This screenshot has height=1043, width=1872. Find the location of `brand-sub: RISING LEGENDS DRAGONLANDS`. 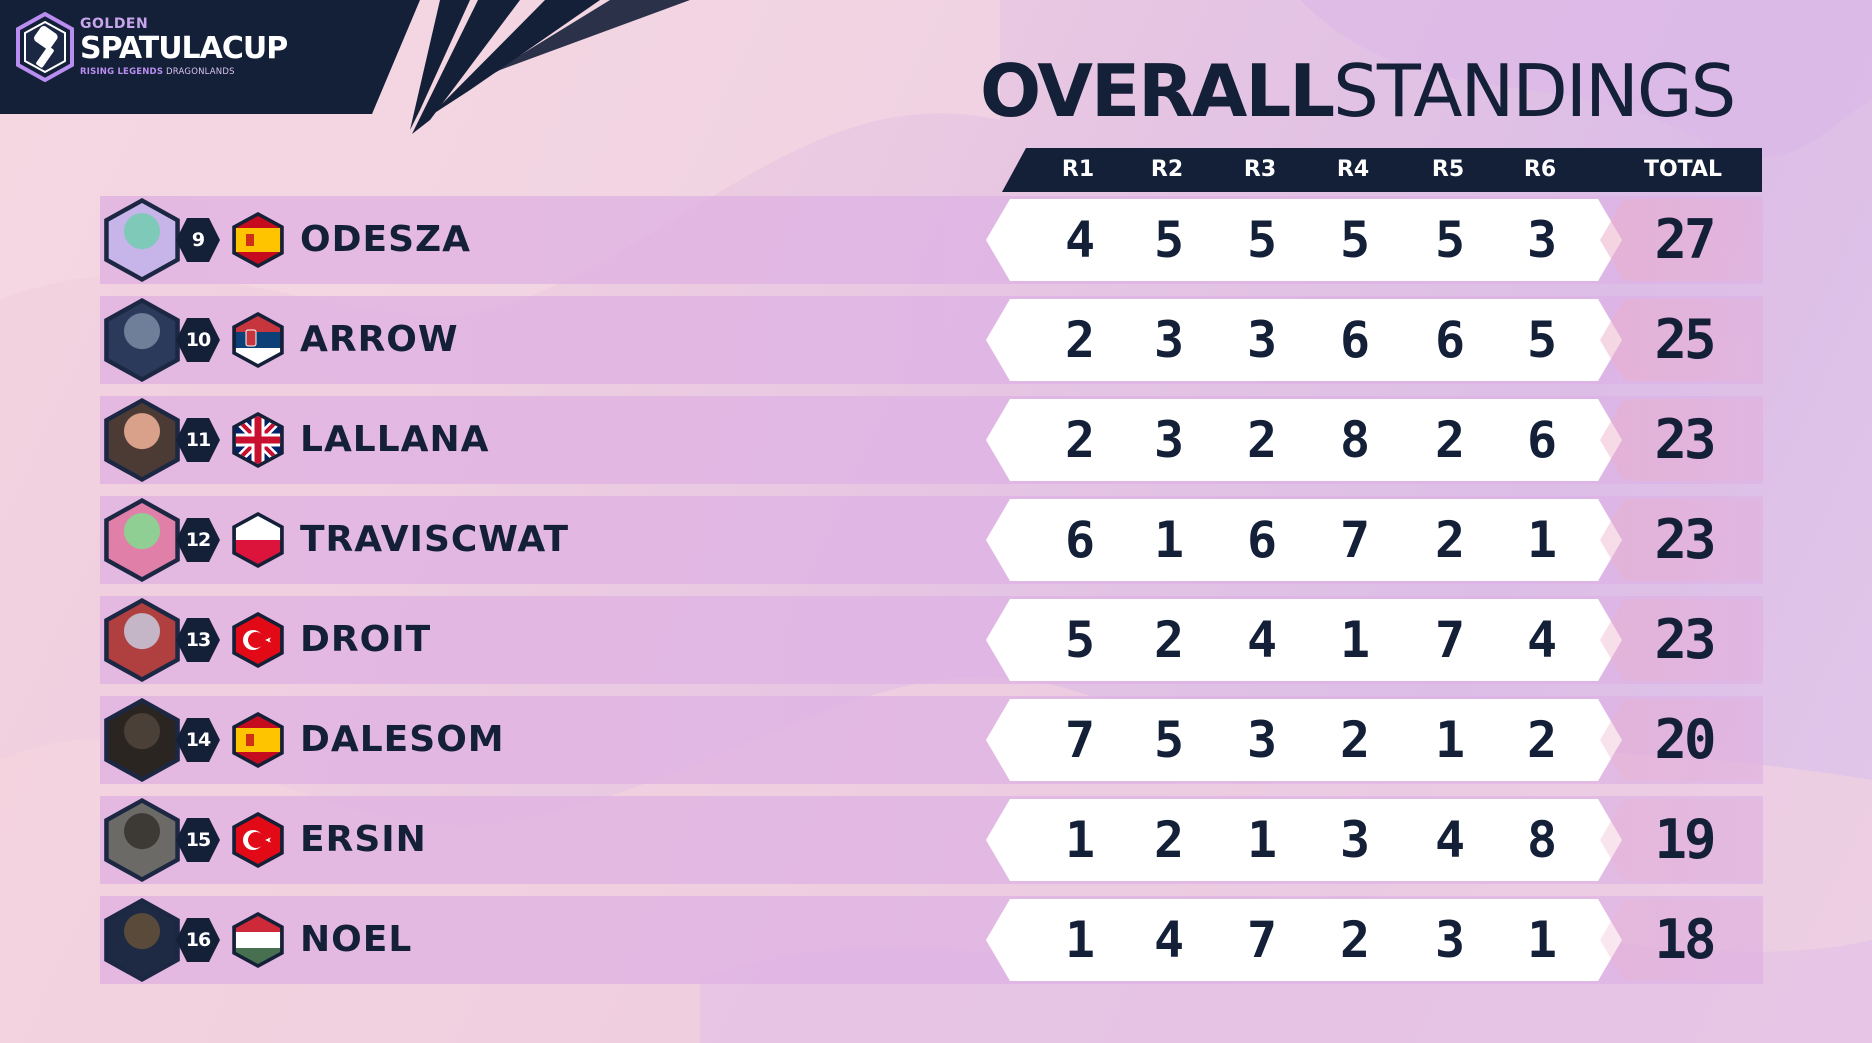

brand-sub: RISING LEGENDS DRAGONLANDS is located at coordinates (183, 72).